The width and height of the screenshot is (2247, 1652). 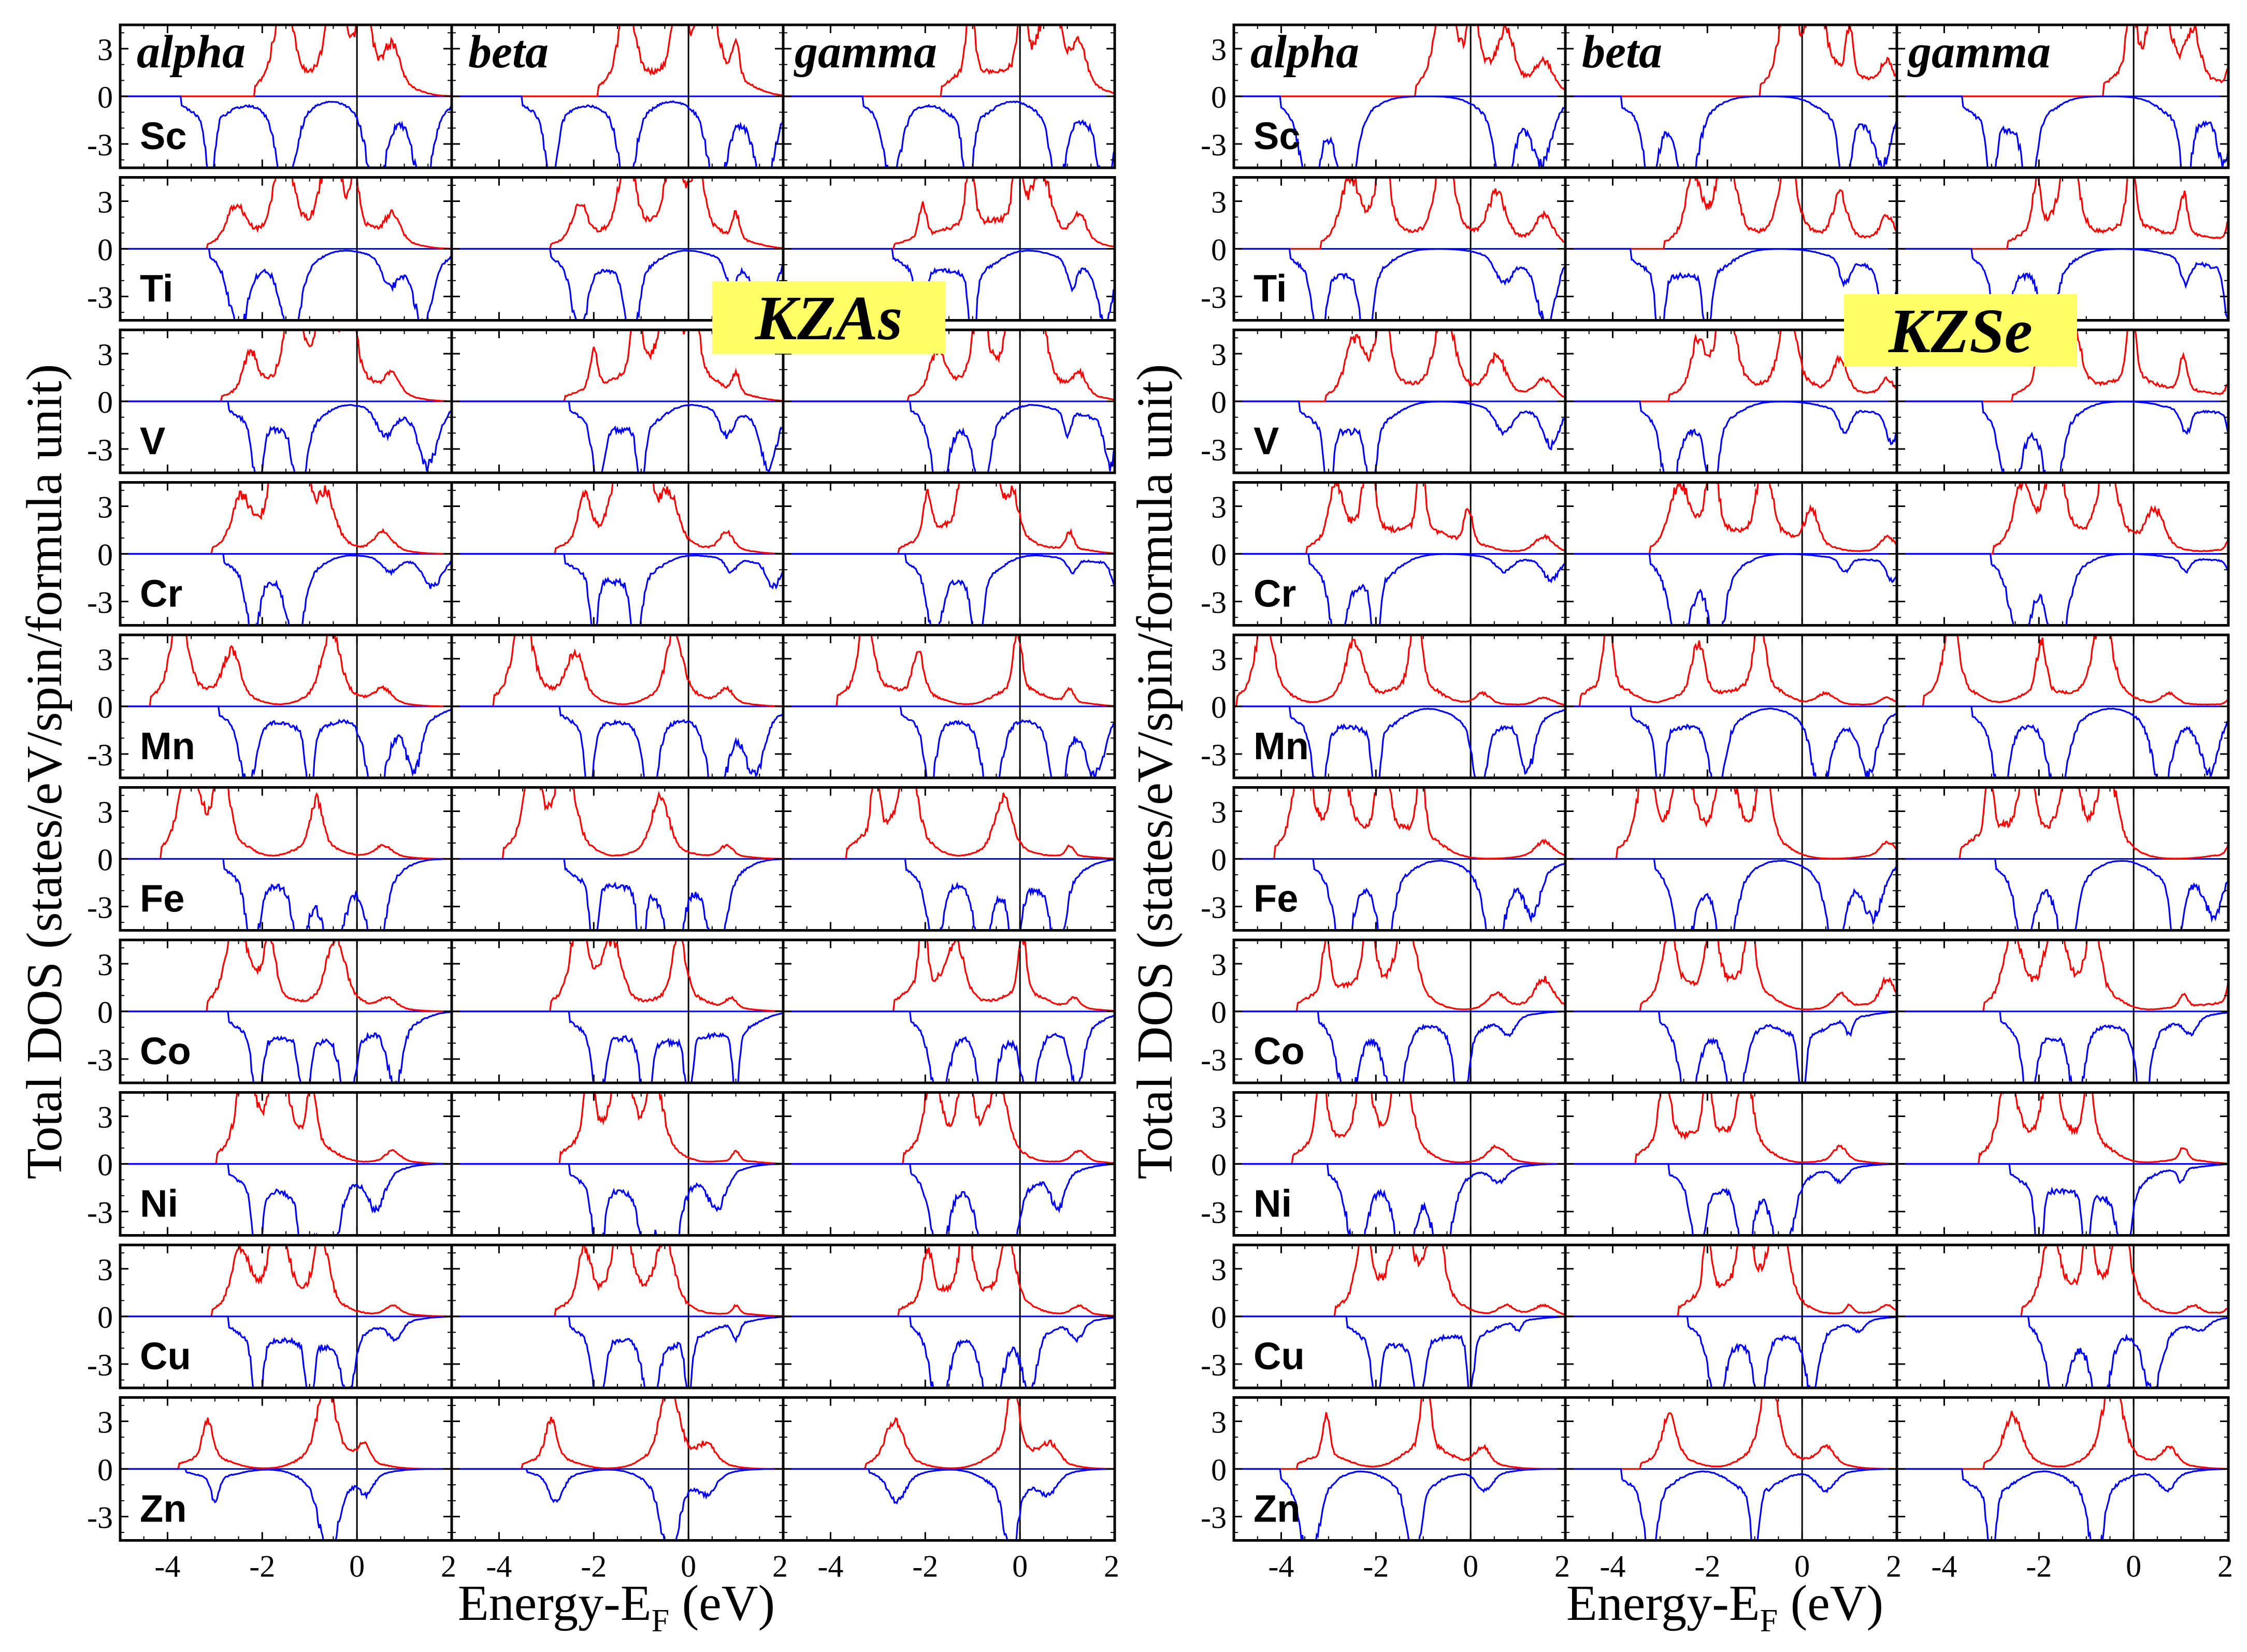 What do you see at coordinates (619, 1490) in the screenshot?
I see `panel-kzas-zn-beta: -4 -2 0 2` at bounding box center [619, 1490].